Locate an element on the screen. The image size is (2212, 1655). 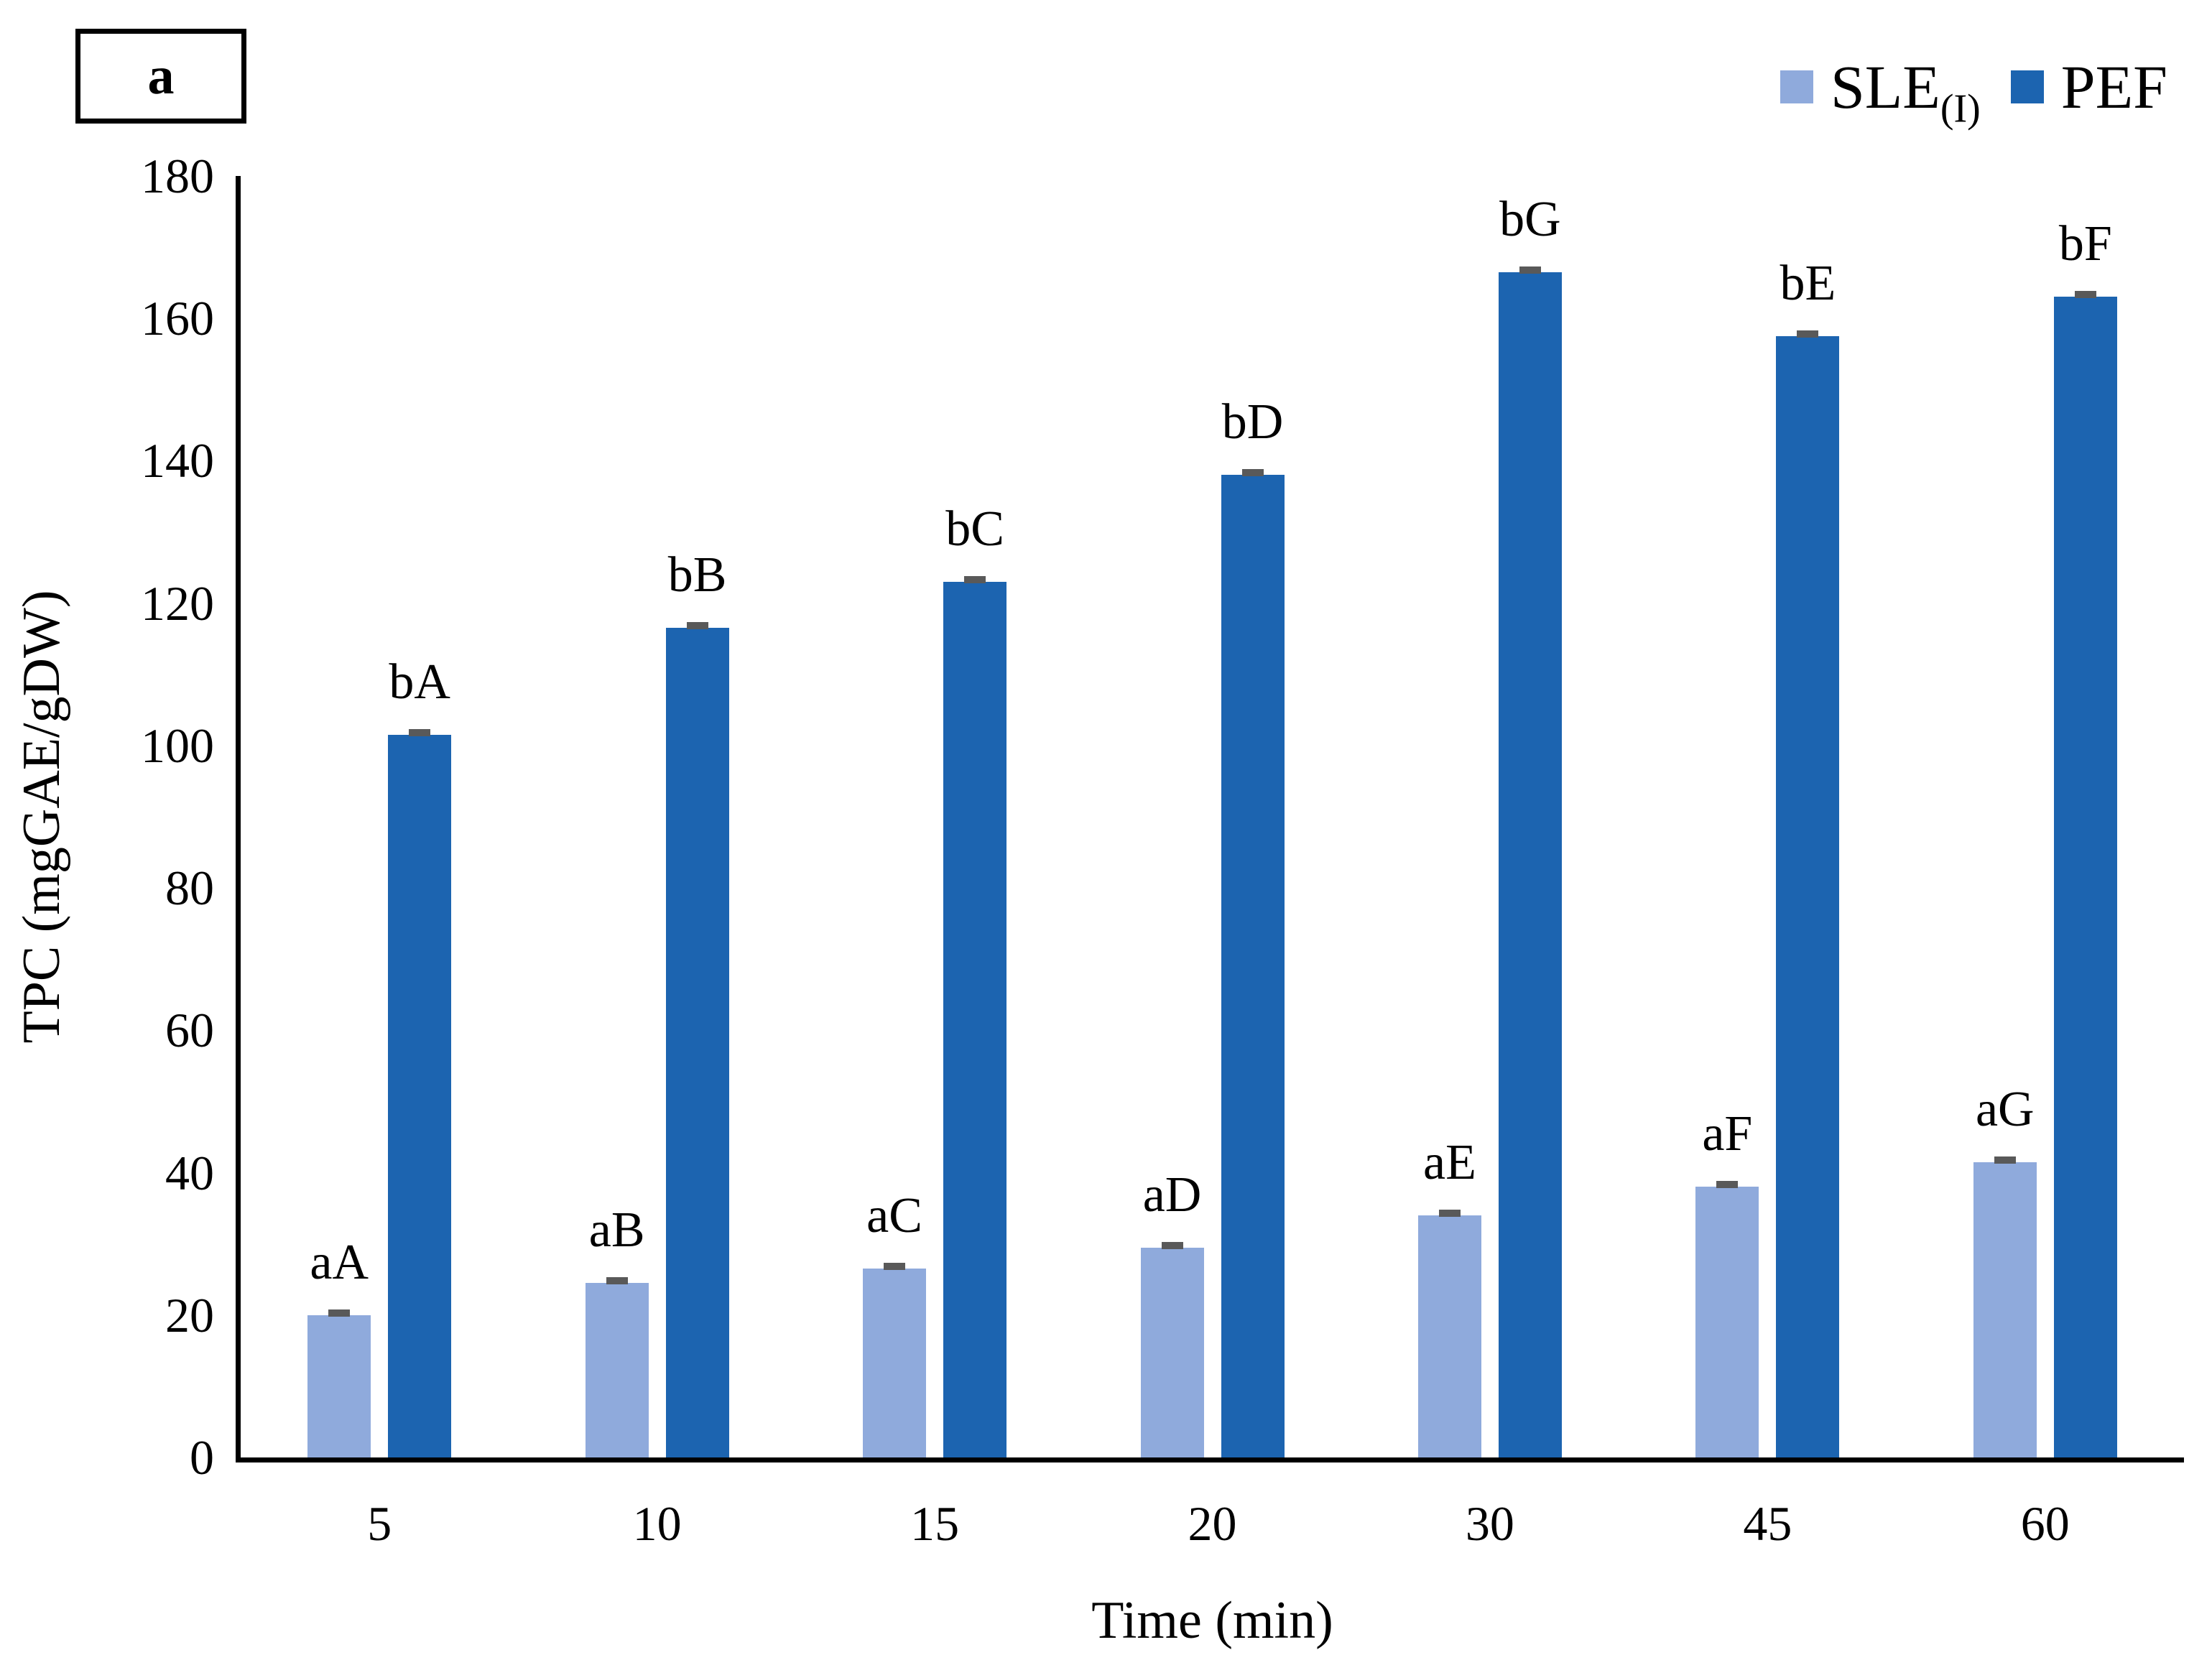
y-tick-label-0: 0 is located at coordinates (202, 1457).